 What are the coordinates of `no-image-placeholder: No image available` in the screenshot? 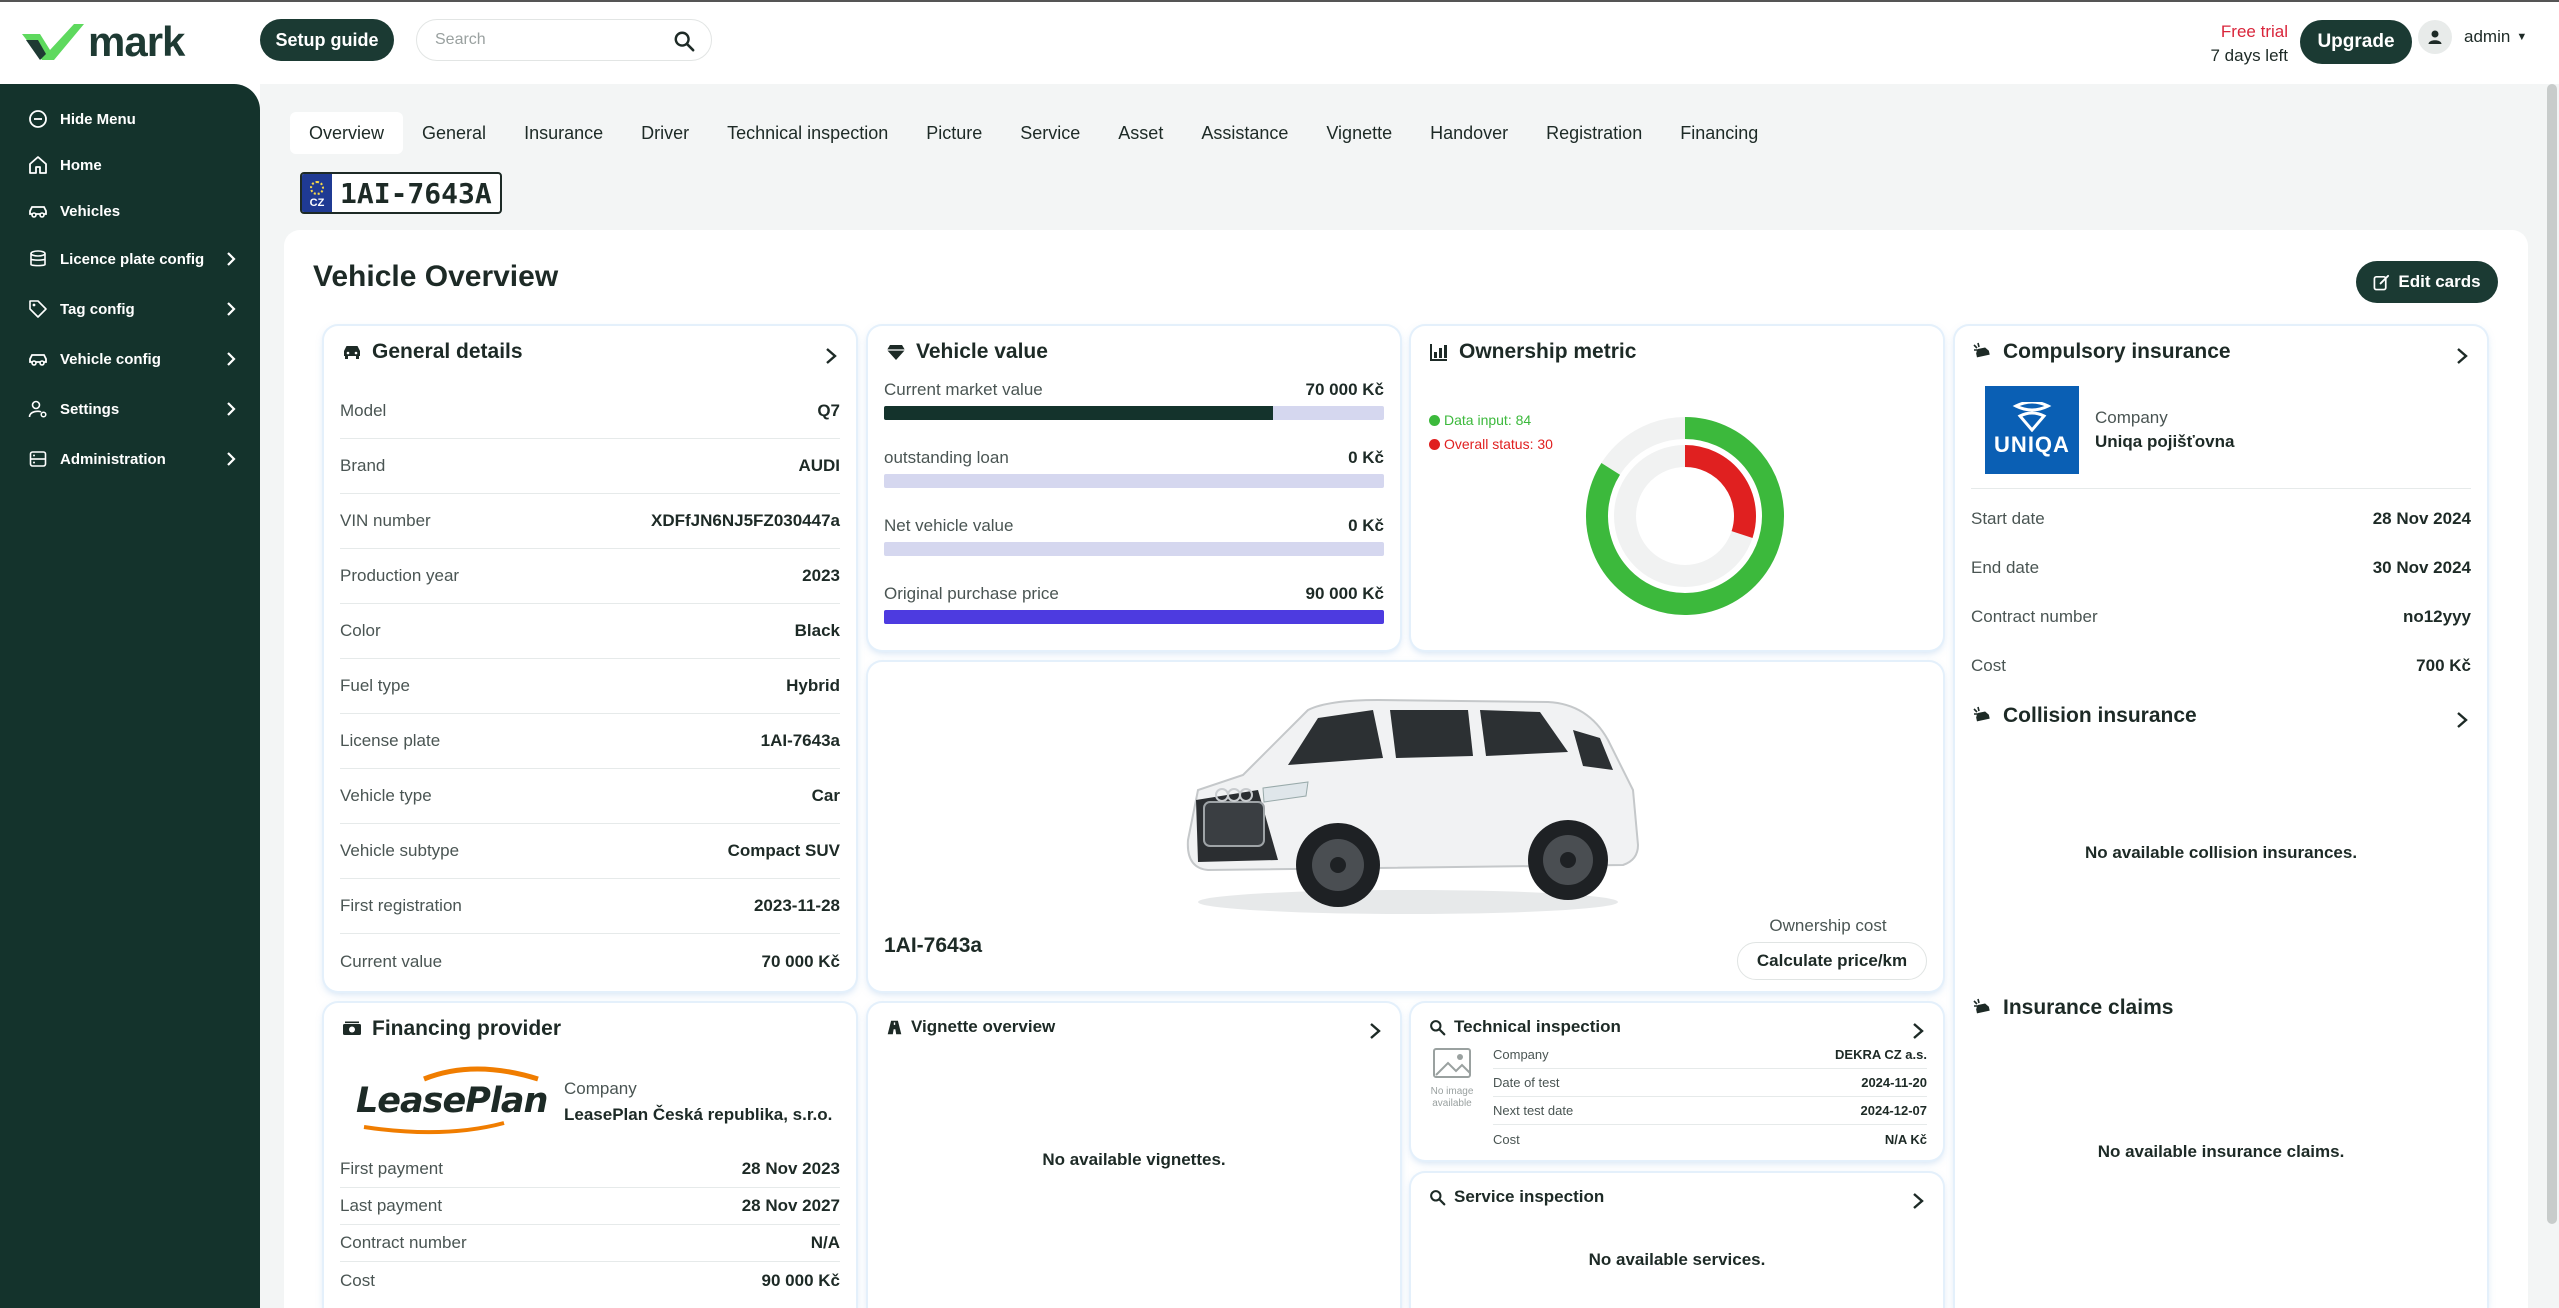 It's located at (1452, 1078).